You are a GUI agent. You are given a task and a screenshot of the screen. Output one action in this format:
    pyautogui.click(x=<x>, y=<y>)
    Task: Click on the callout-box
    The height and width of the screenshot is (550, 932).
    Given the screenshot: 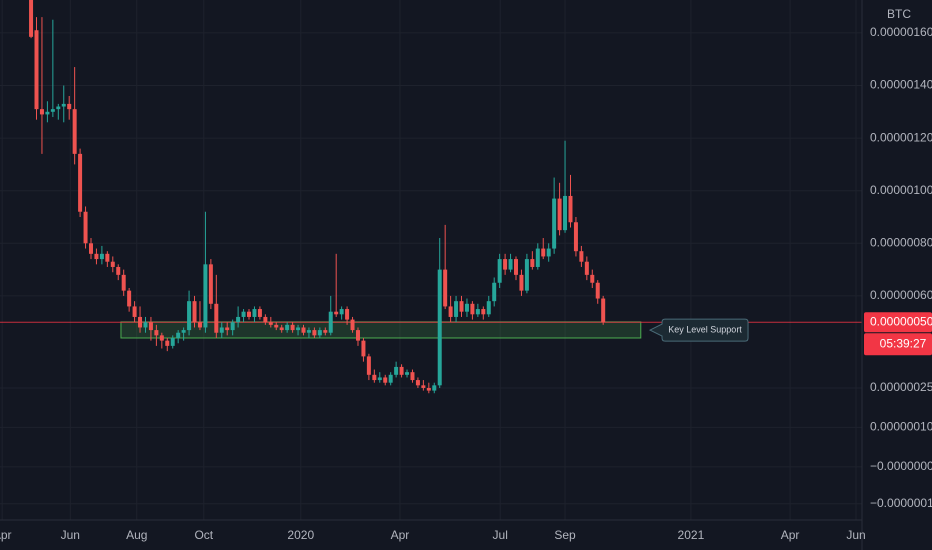 What is the action you would take?
    pyautogui.click(x=698, y=330)
    